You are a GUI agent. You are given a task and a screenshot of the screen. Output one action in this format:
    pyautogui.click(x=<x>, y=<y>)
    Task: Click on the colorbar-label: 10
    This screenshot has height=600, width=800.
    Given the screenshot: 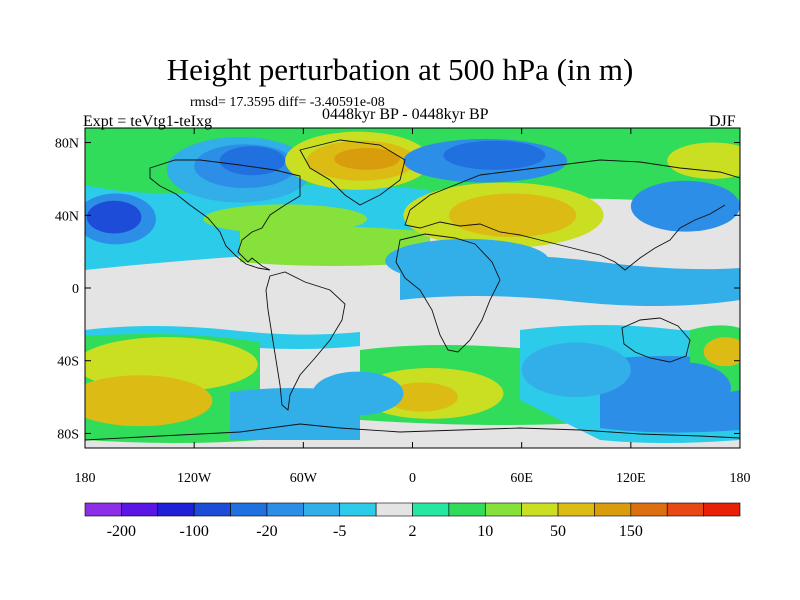 What is the action you would take?
    pyautogui.click(x=485, y=531)
    